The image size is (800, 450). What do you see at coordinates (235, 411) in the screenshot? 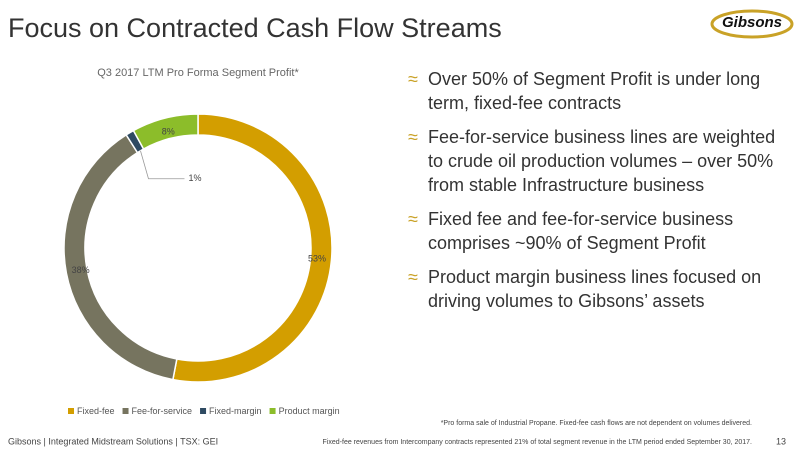
I see `legend-label: Fixed-margin` at bounding box center [235, 411].